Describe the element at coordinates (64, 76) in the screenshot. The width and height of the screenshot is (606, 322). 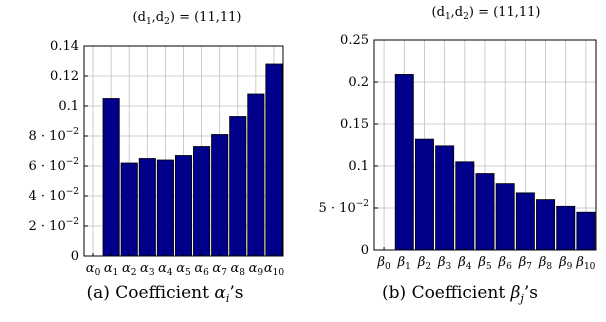
I see `y-tick-label: 0.12` at that location.